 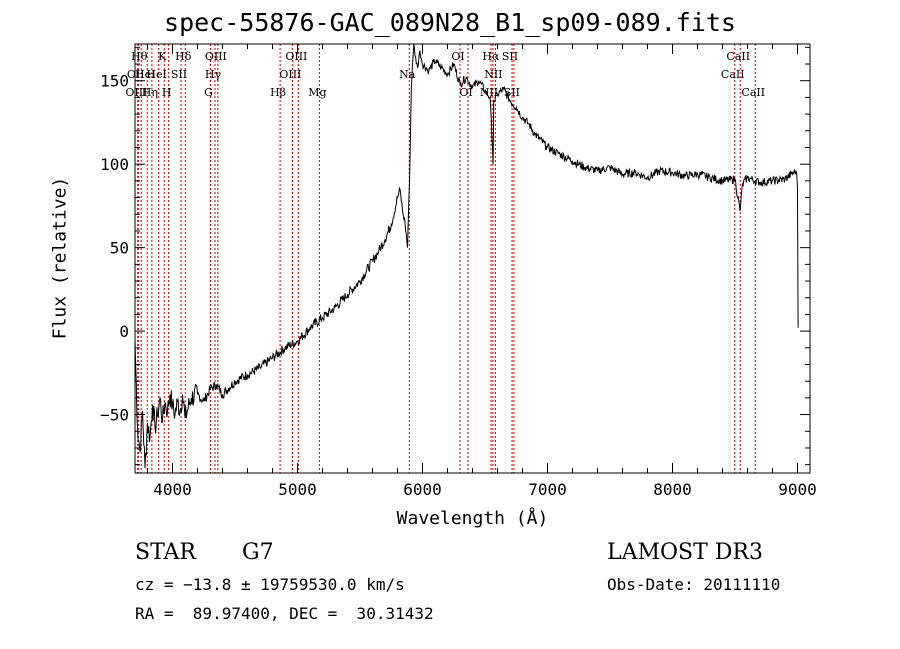 I want to click on line-label: Hα, so click(x=491, y=56).